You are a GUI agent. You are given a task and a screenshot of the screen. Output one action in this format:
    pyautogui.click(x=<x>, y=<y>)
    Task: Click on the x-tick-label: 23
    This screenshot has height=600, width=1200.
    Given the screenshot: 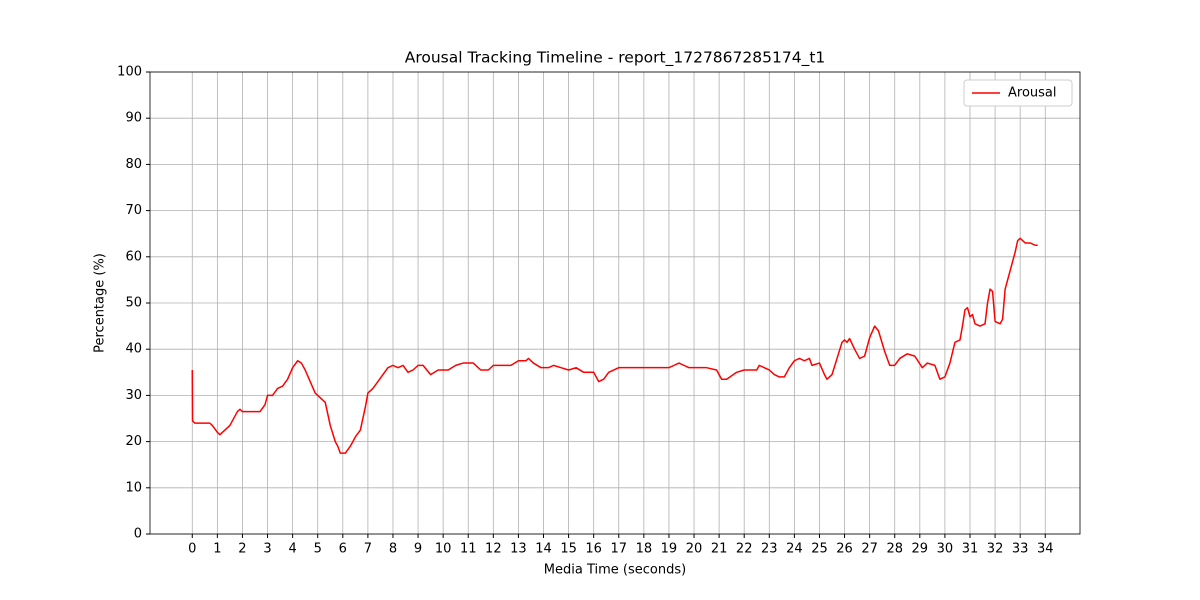 What is the action you would take?
    pyautogui.click(x=769, y=549)
    